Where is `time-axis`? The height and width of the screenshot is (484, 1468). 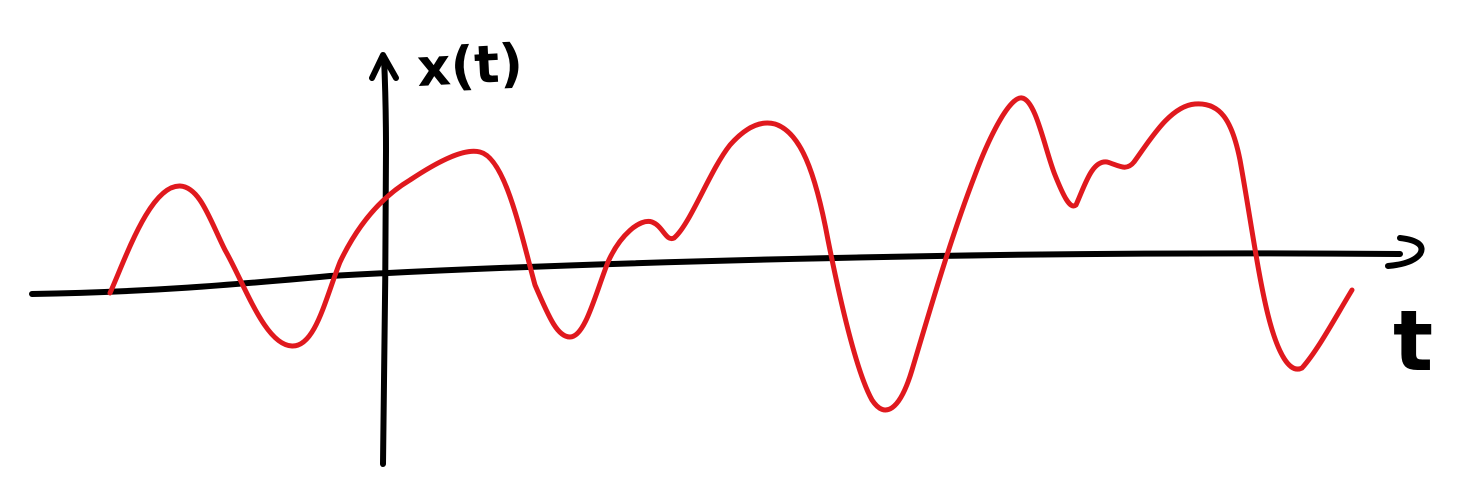
time-axis is located at coordinates (716, 273).